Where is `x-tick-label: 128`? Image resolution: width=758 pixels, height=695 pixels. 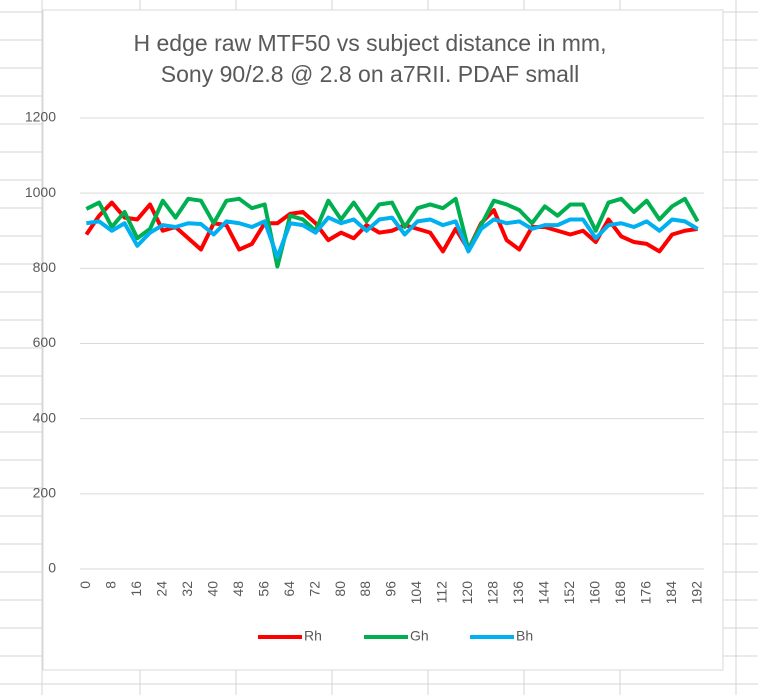
x-tick-label: 128 is located at coordinates (493, 593).